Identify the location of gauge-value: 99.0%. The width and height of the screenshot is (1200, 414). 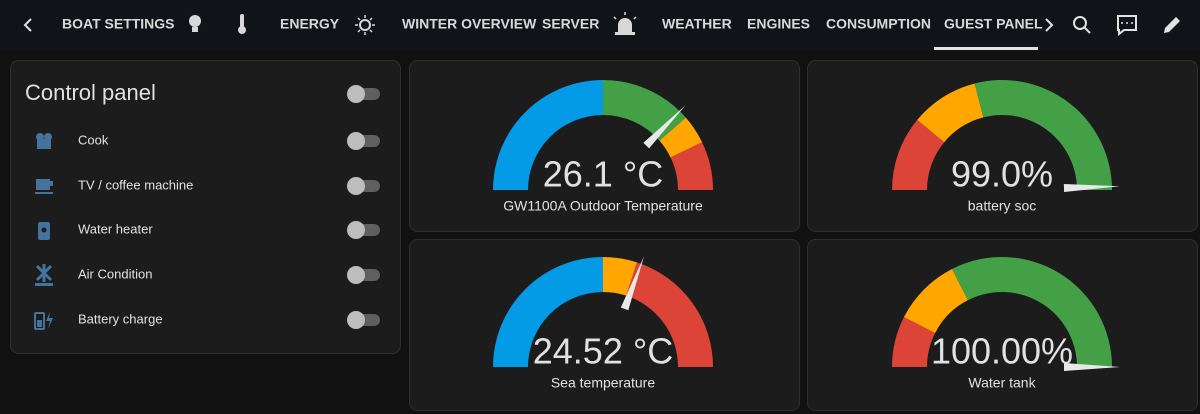
(1002, 174).